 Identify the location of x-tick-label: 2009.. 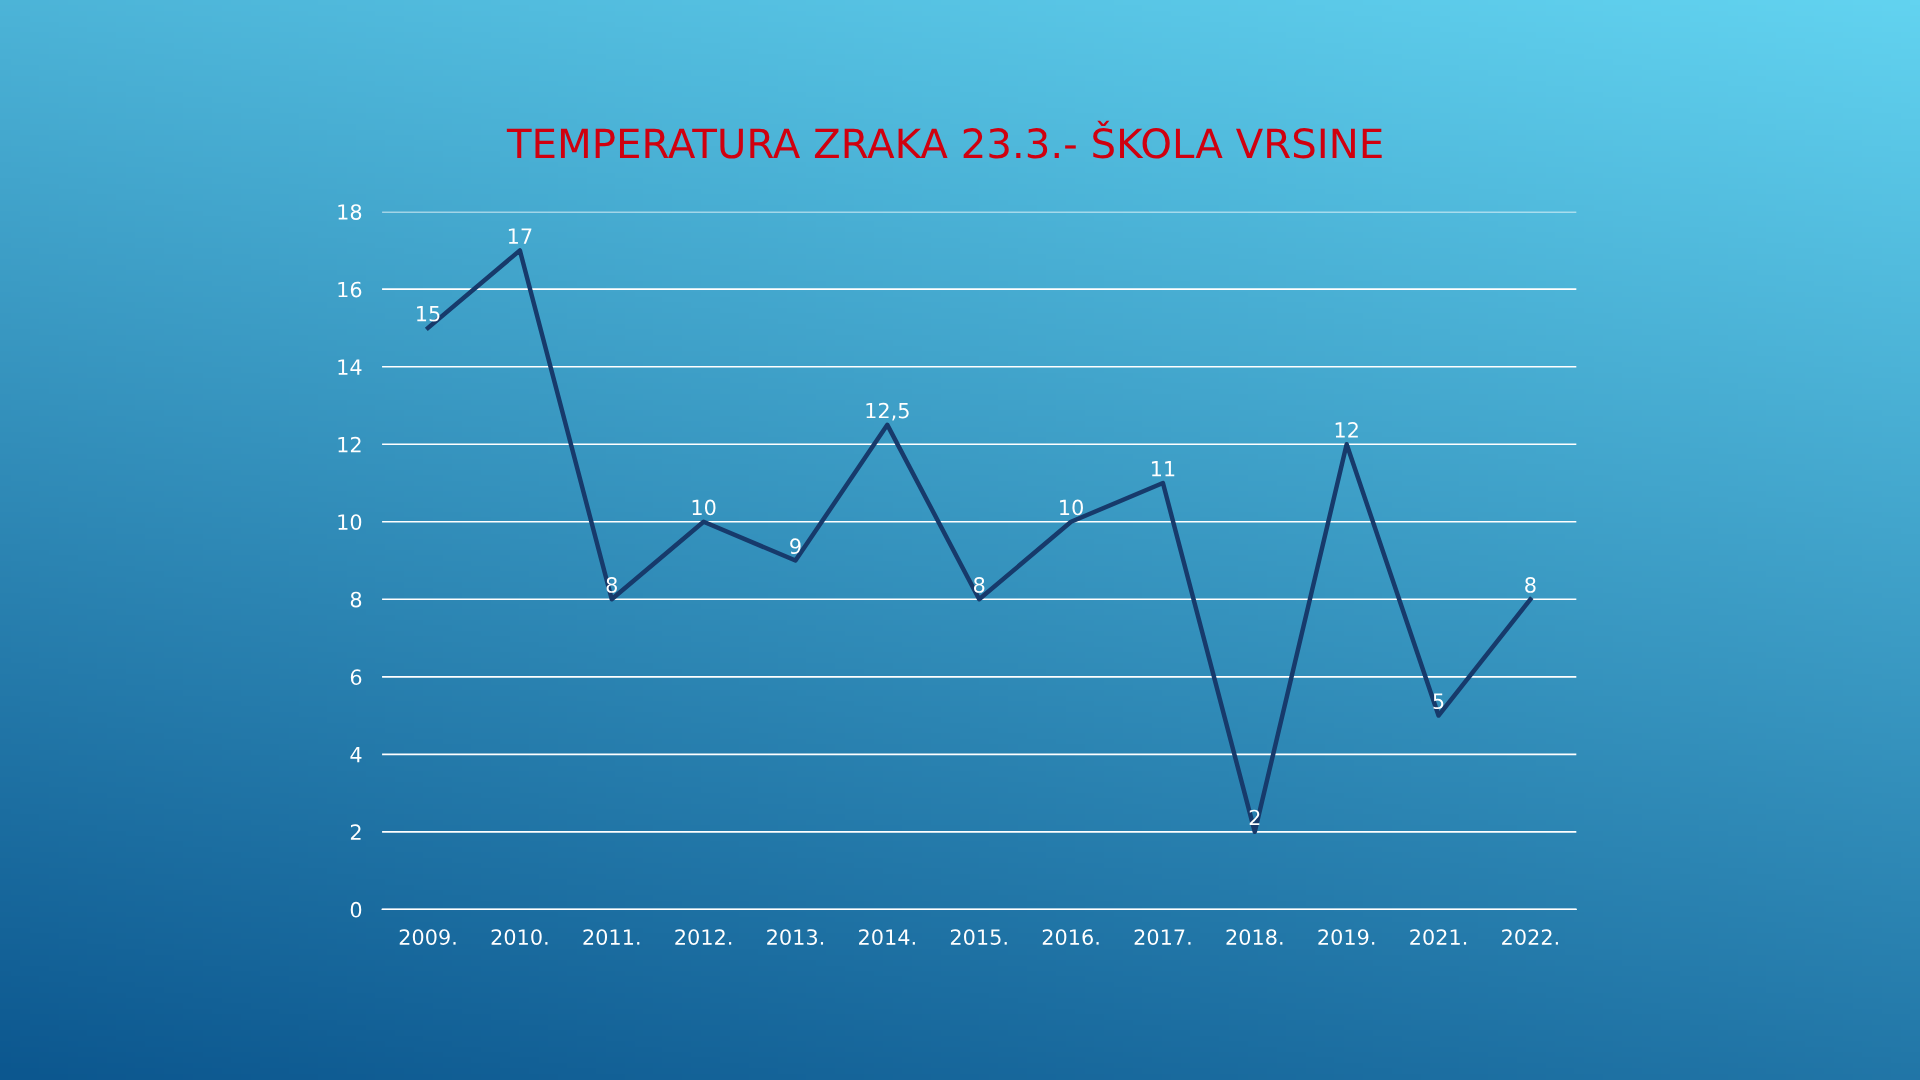
(427, 937).